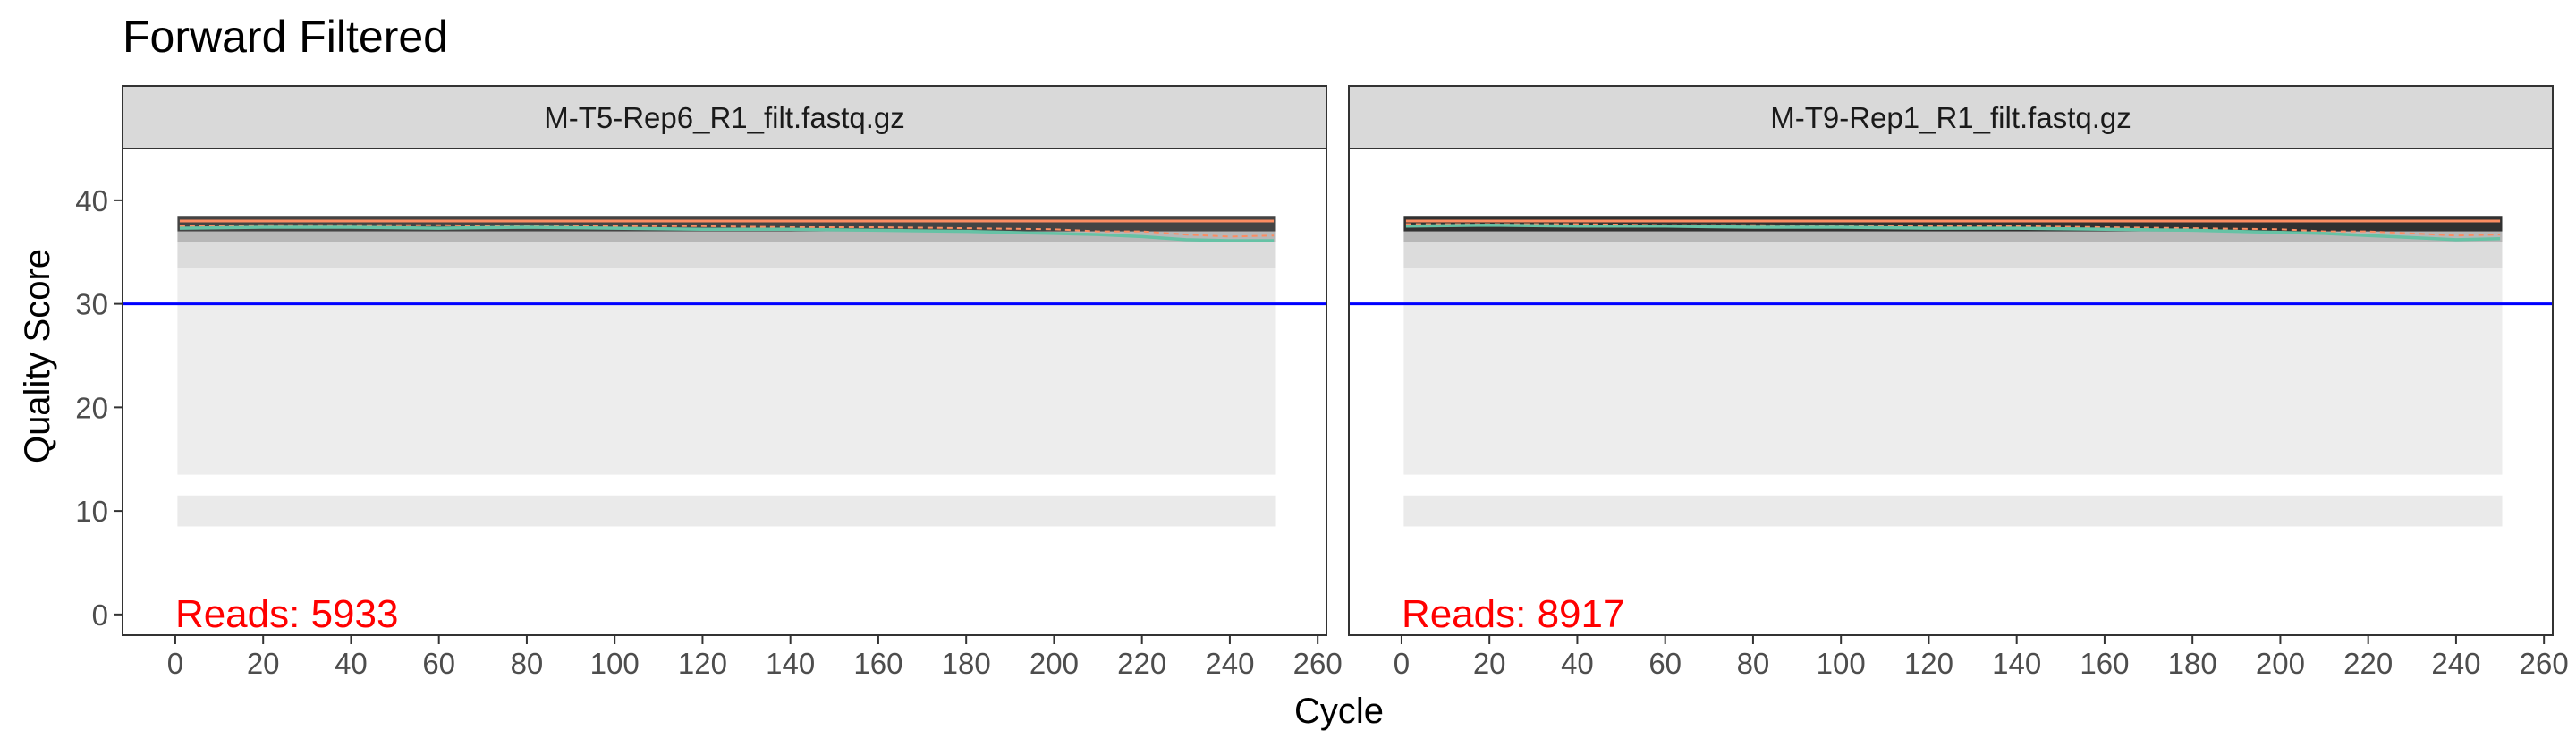 This screenshot has height=756, width=2576. I want to click on reads-count-label: Reads: 8917, so click(1513, 614).